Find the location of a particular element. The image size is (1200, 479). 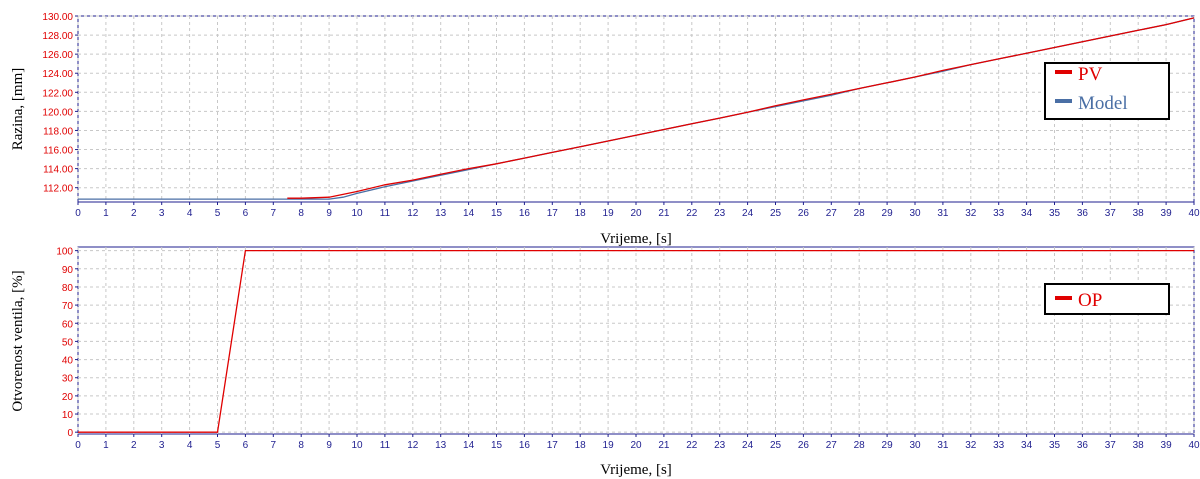

y-tick-label: 112.00 is located at coordinates (58, 189).